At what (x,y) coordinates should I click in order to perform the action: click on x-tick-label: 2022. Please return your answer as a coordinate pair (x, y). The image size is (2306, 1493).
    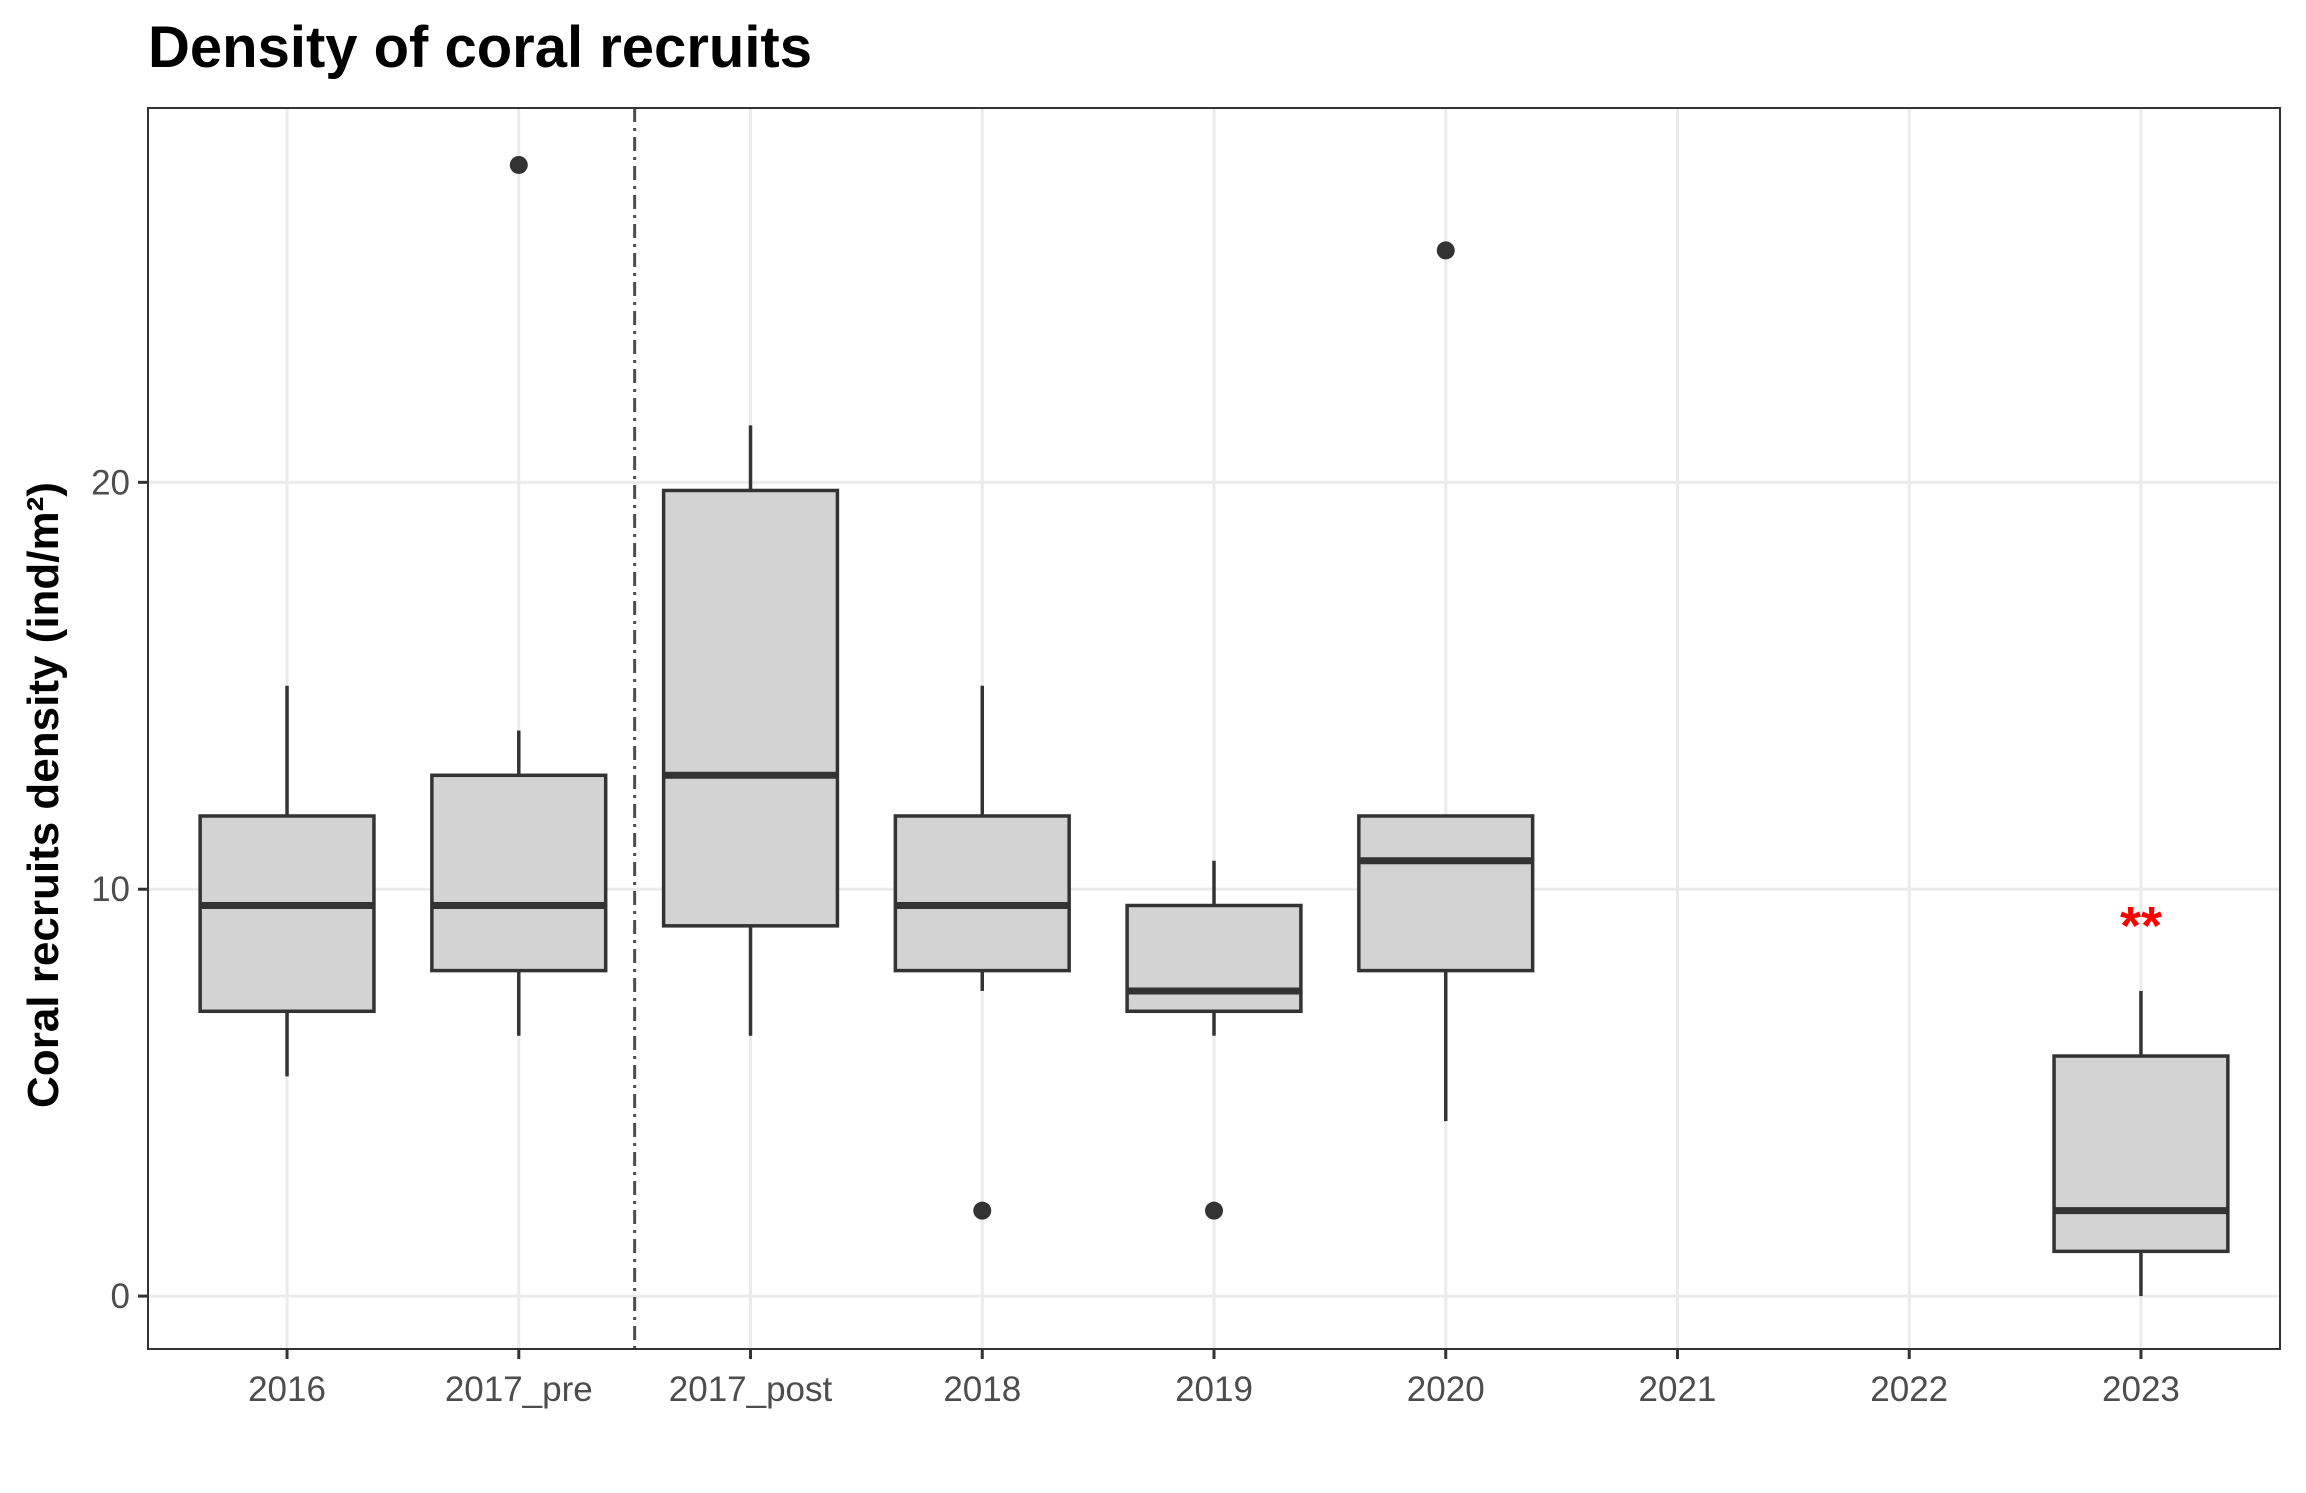
    Looking at the image, I should click on (1909, 1389).